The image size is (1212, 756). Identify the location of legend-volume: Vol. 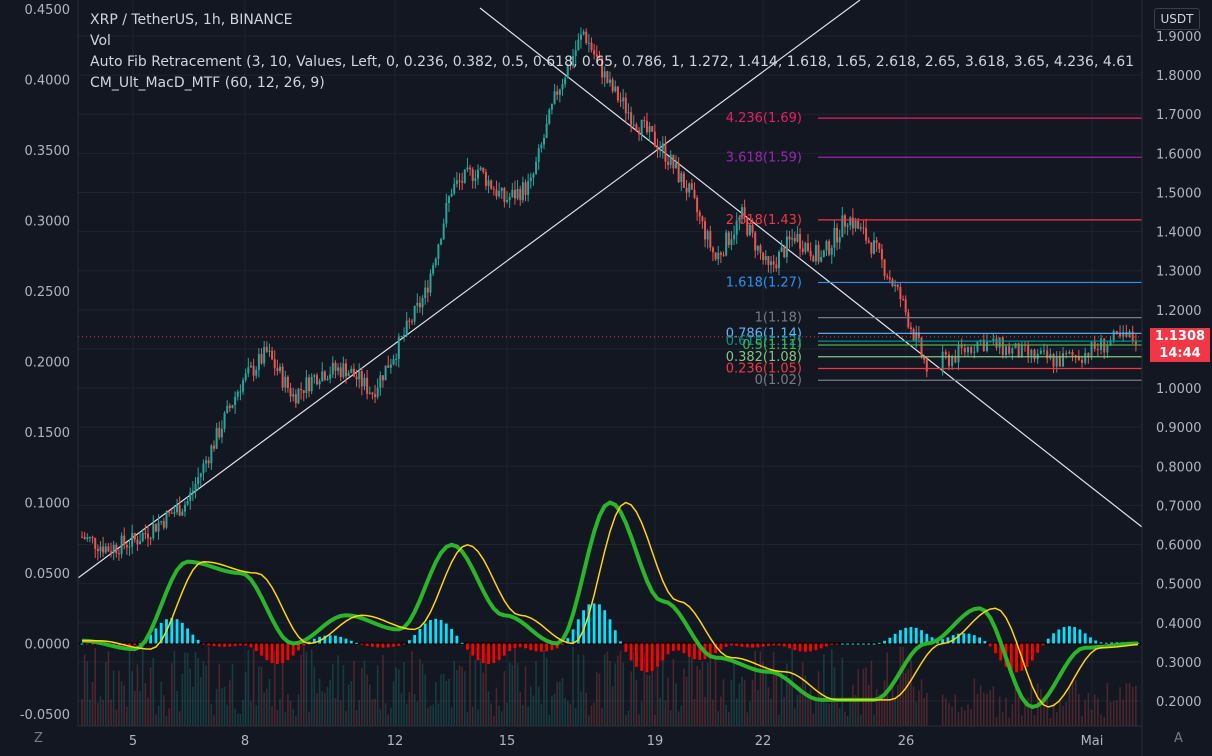
(100, 41).